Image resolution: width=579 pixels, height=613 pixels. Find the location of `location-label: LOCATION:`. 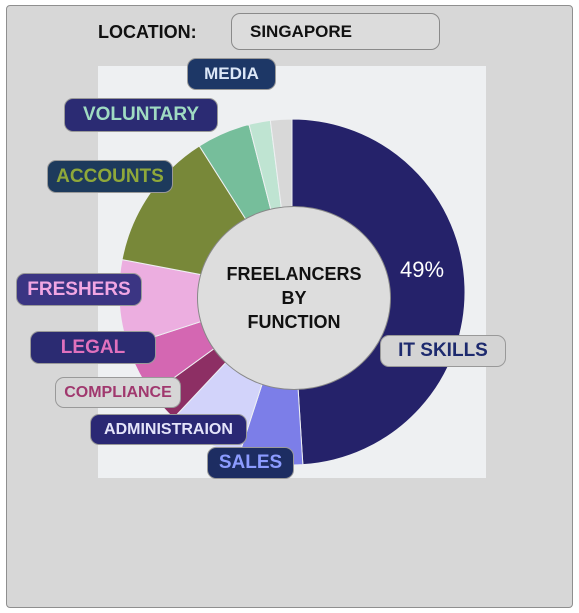

location-label: LOCATION: is located at coordinates (147, 32).